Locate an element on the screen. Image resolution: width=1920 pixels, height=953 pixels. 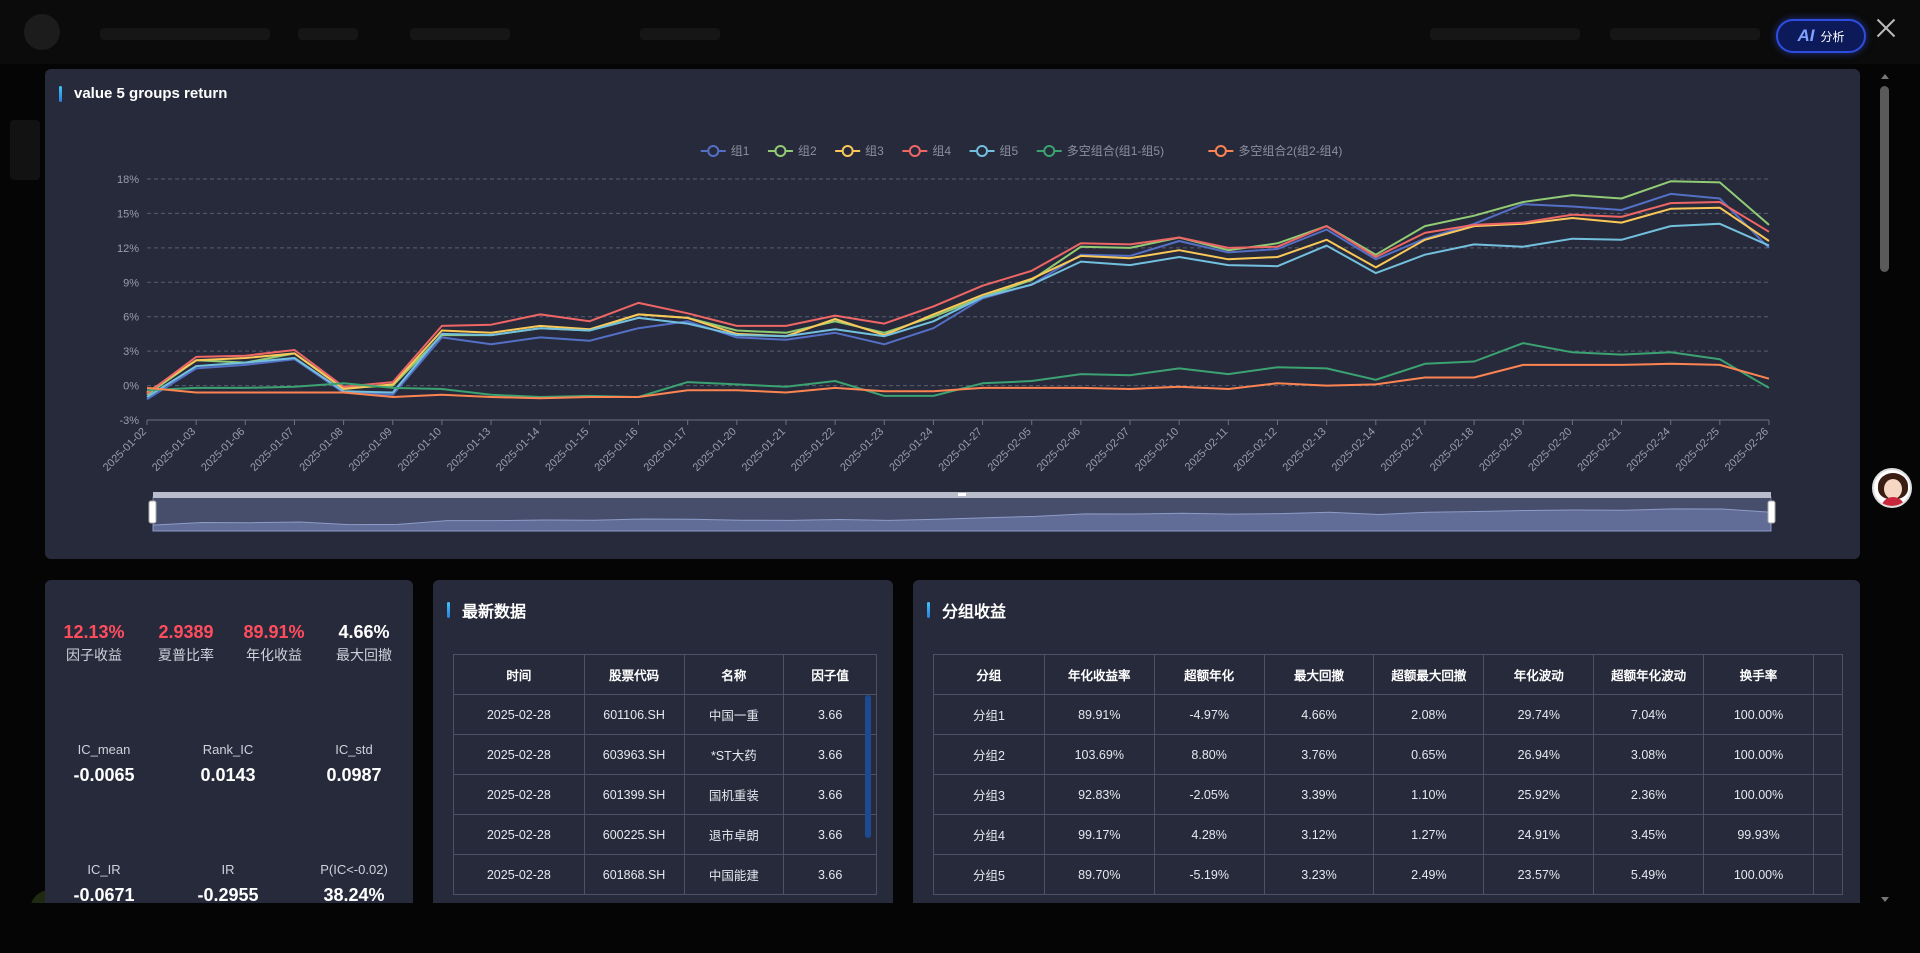
metric-value: 89.91% is located at coordinates (274, 632).